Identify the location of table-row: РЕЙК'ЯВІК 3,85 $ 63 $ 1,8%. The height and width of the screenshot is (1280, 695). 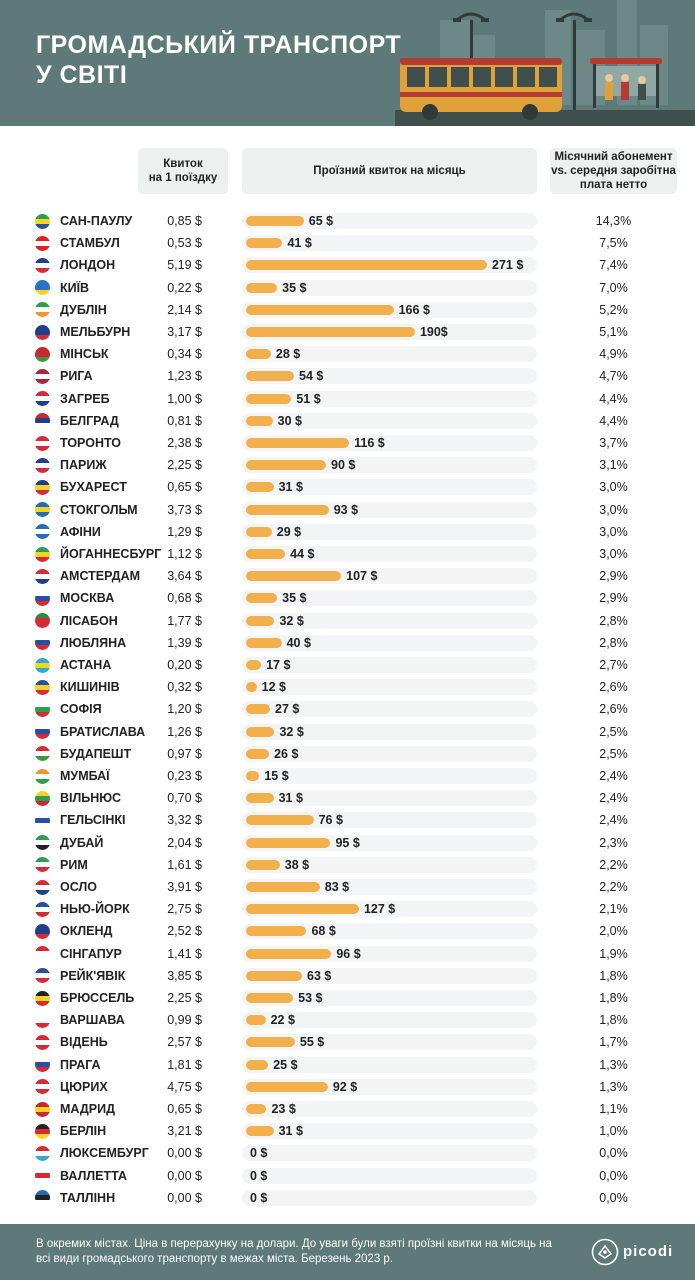
(347, 976).